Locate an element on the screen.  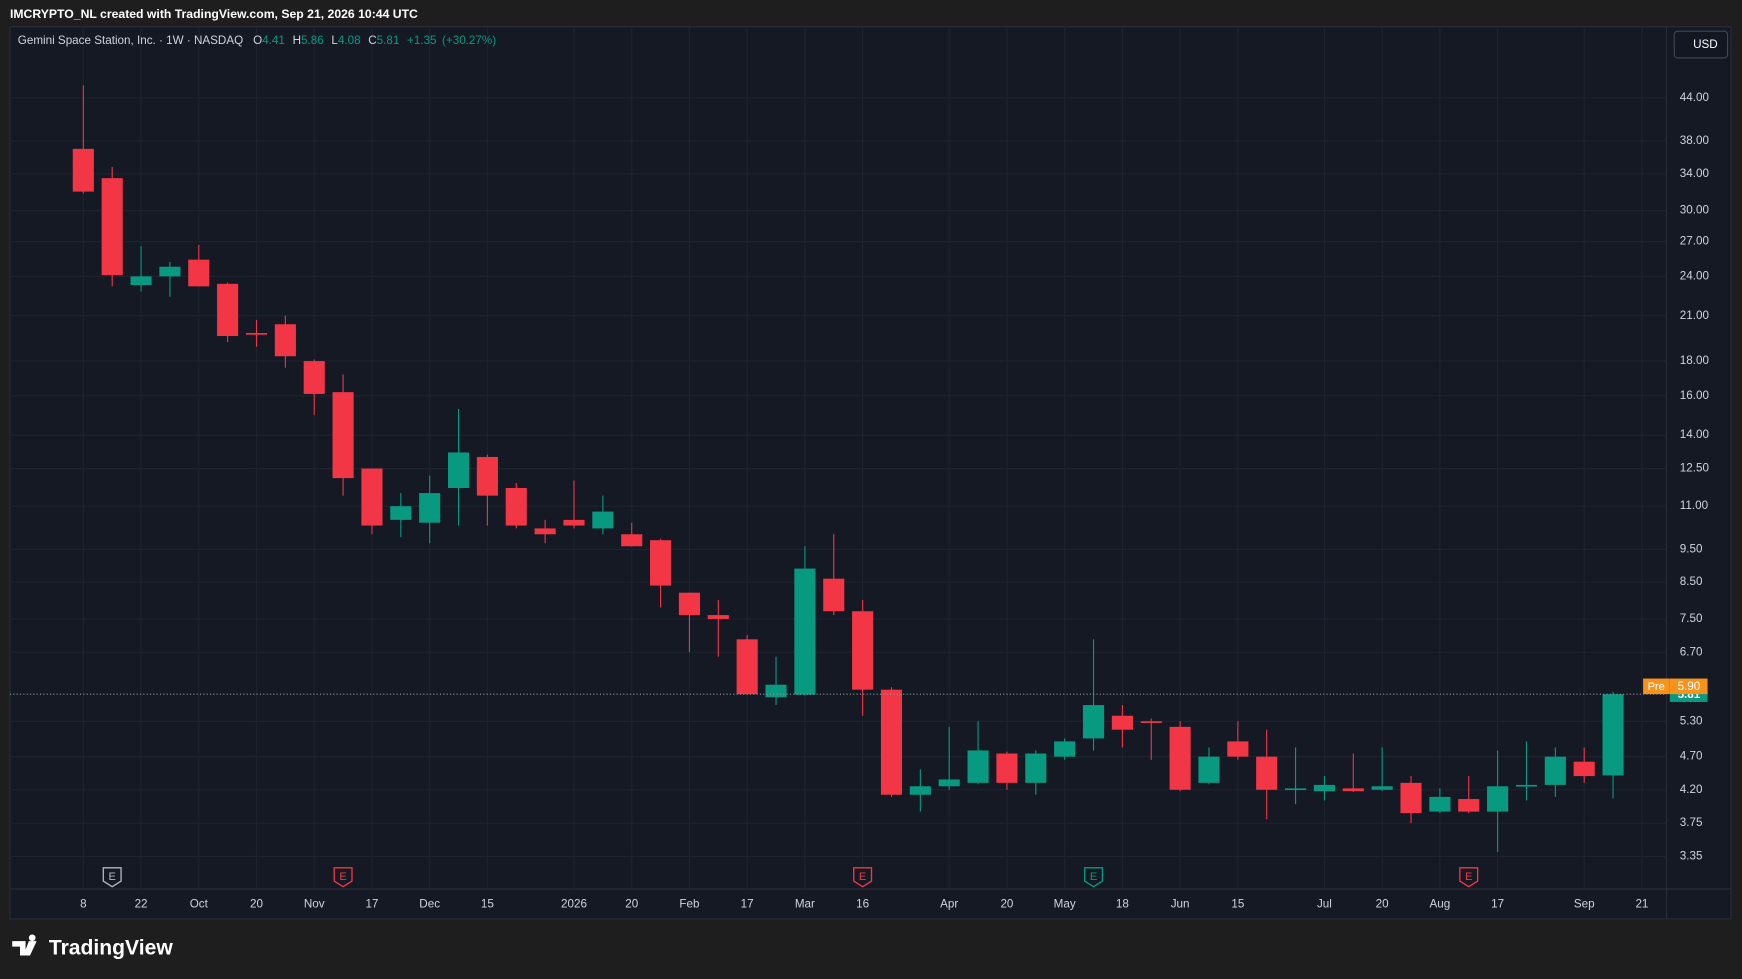
currency-button is located at coordinates (1701, 44).